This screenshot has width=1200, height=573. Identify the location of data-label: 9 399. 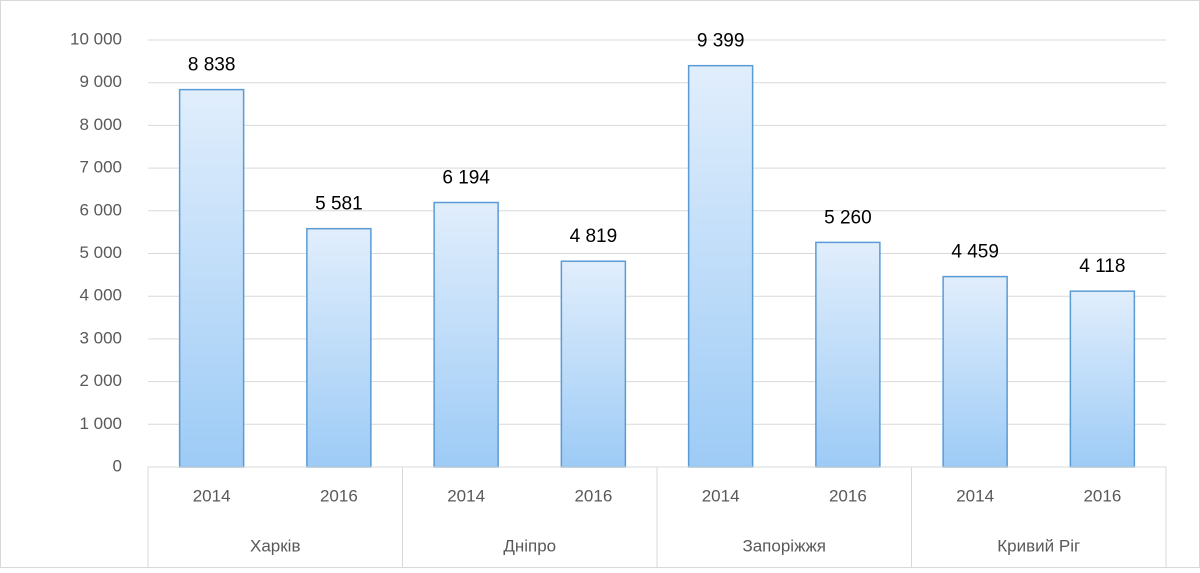
(721, 41).